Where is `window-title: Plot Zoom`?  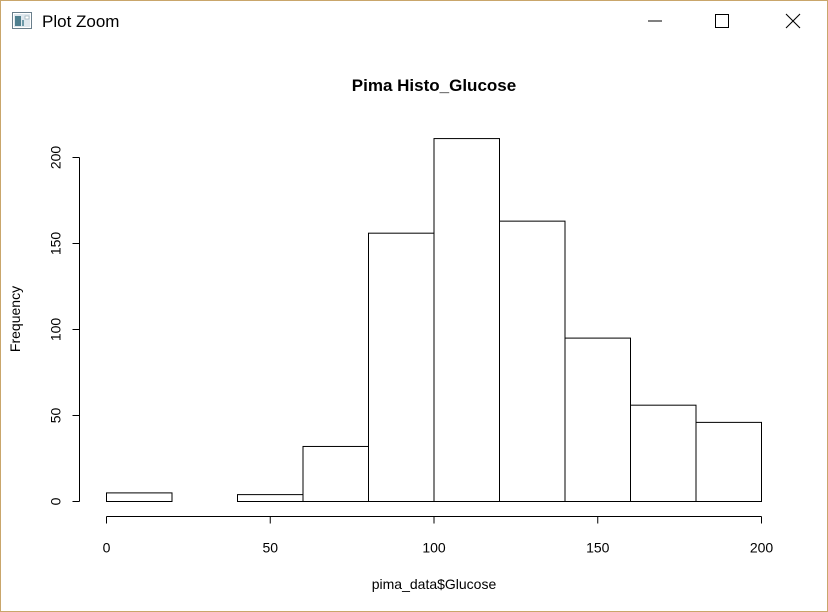 window-title: Plot Zoom is located at coordinates (81, 21).